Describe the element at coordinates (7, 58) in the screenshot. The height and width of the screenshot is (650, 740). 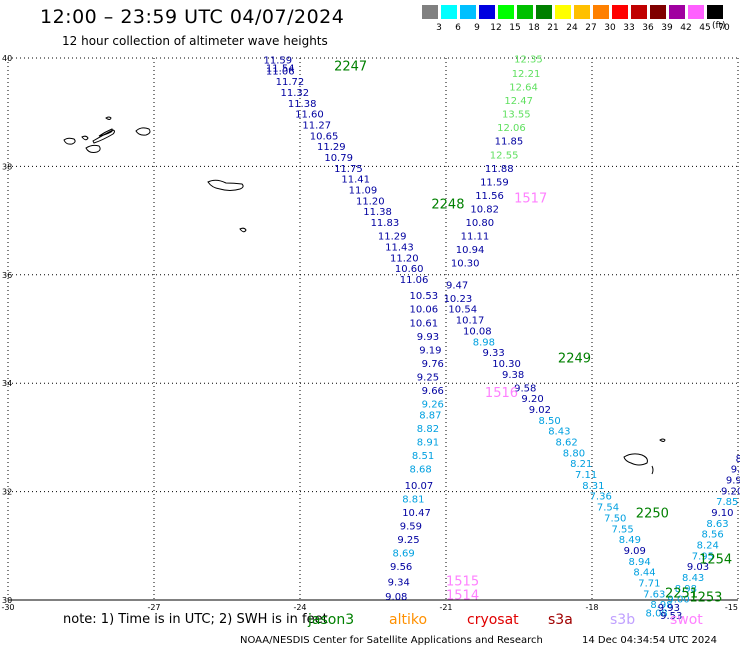
I see `lat-tick-label: 40` at that location.